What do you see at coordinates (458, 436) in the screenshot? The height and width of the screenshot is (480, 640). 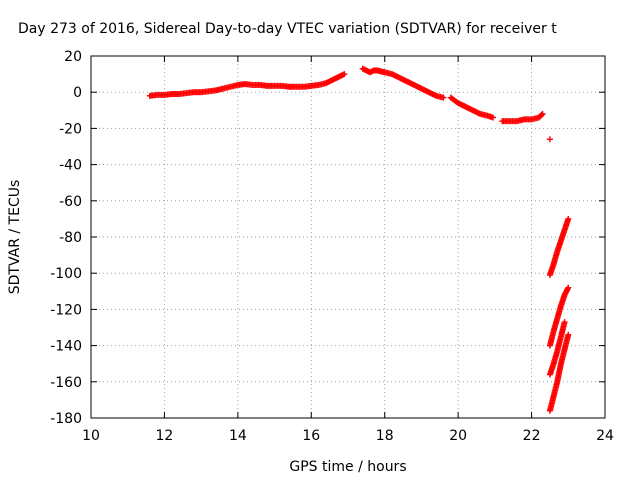 I see `x-tick-label: 20` at bounding box center [458, 436].